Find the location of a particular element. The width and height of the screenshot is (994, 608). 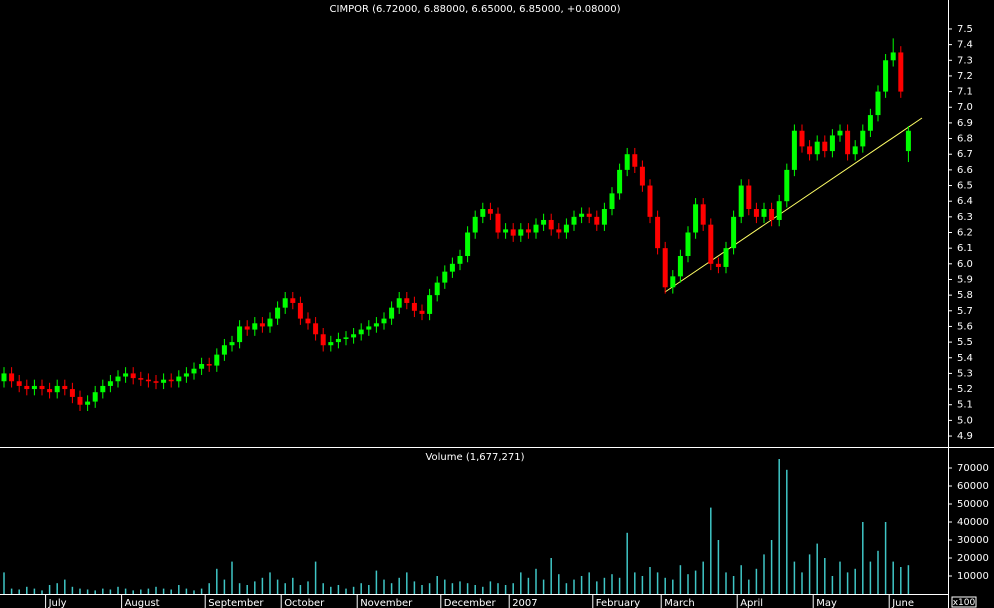

y-tick-label: 6.3 is located at coordinates (965, 217).